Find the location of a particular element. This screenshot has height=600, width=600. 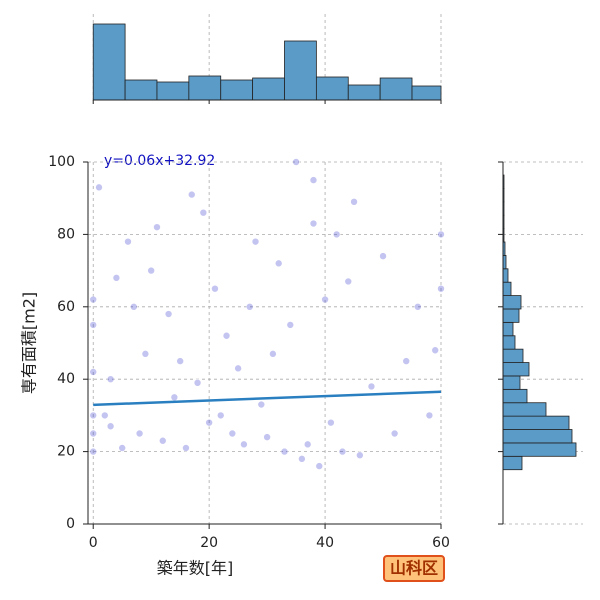

x-tick-label: 0 is located at coordinates (93, 543).